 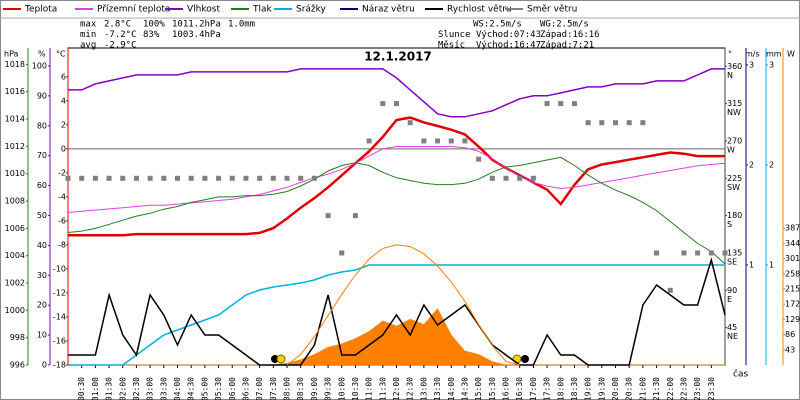 What do you see at coordinates (15, 201) in the screenshot?
I see `y-tick-label: 1008` at bounding box center [15, 201].